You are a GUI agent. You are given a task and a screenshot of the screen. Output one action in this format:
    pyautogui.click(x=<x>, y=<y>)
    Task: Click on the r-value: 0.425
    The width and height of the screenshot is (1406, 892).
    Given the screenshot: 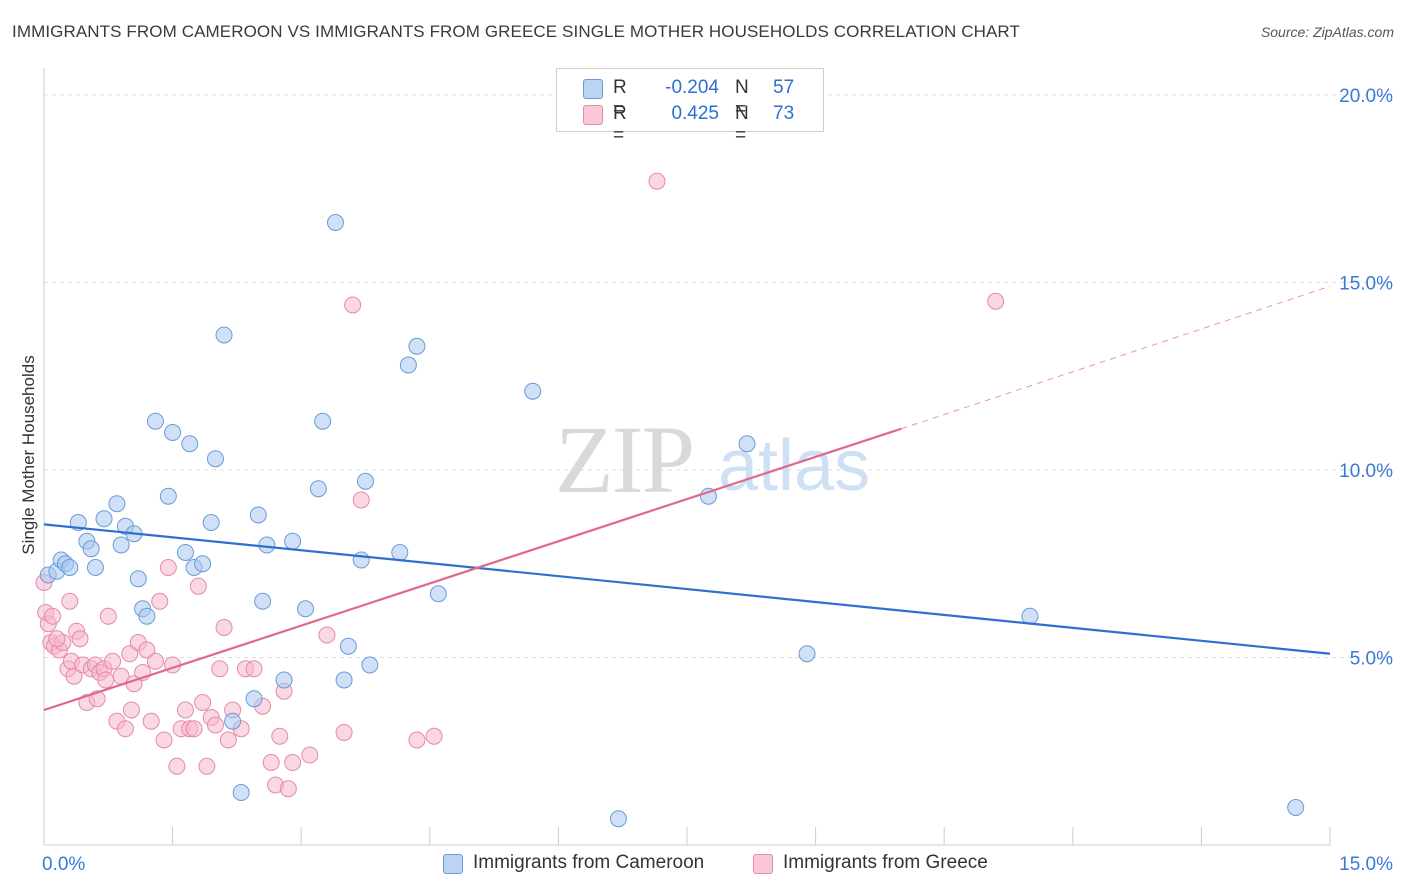 What is the action you would take?
    pyautogui.click(x=695, y=113)
    